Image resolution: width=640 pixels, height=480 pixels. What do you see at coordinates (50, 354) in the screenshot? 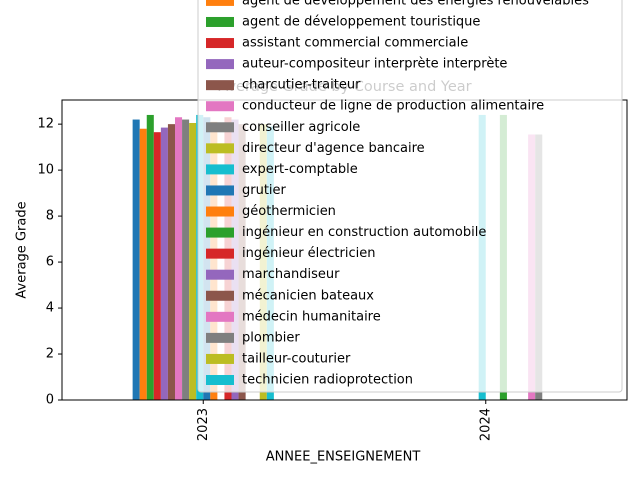
I see `y-tick-label: 2` at bounding box center [50, 354].